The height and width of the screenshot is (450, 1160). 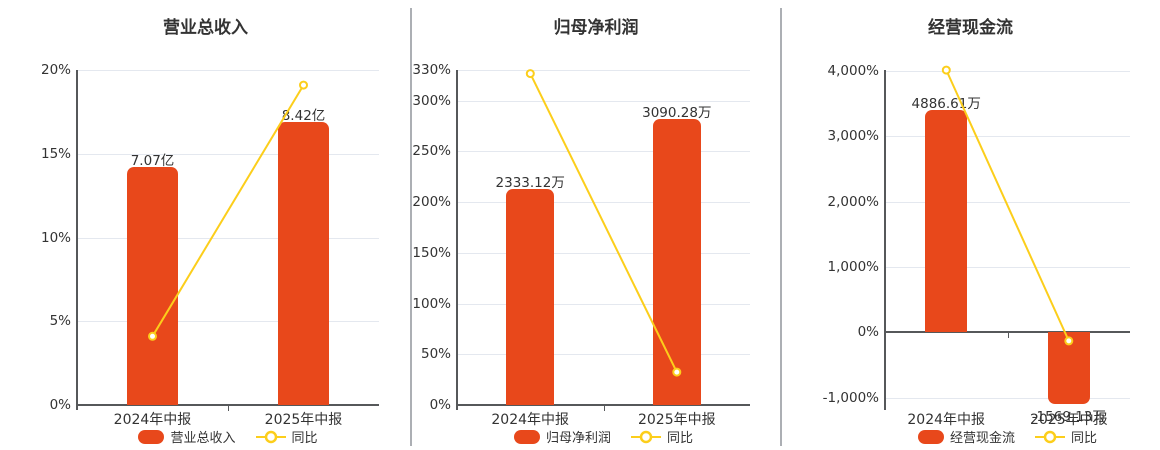 I want to click on legend-bar-label: 经营现金流, so click(x=982, y=438).